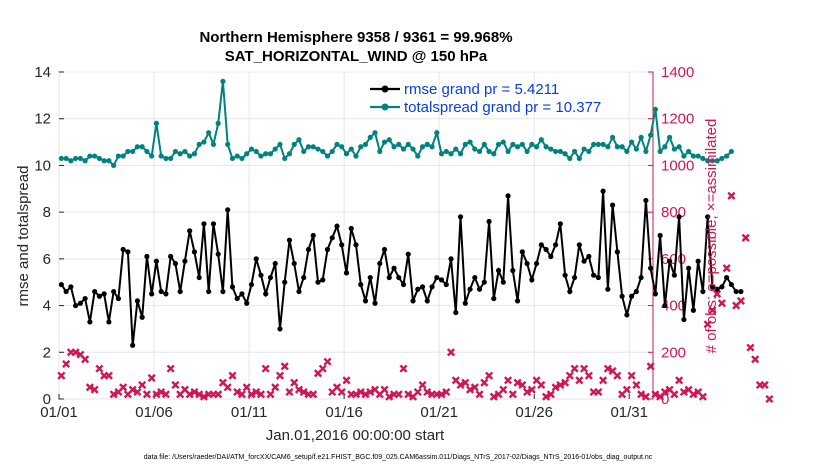 The image size is (830, 470). Describe the element at coordinates (673, 352) in the screenshot. I see `y-tick-label-right: 200` at that location.